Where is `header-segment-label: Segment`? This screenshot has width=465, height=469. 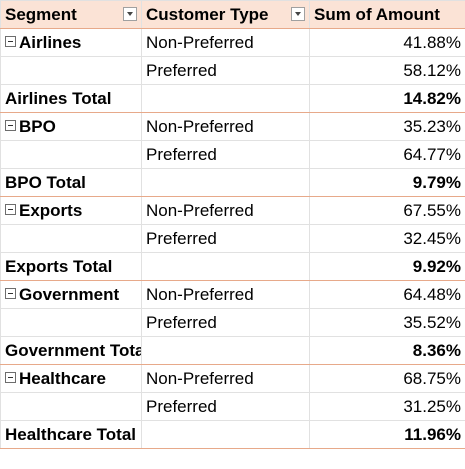
header-segment-label: Segment is located at coordinates (41, 14).